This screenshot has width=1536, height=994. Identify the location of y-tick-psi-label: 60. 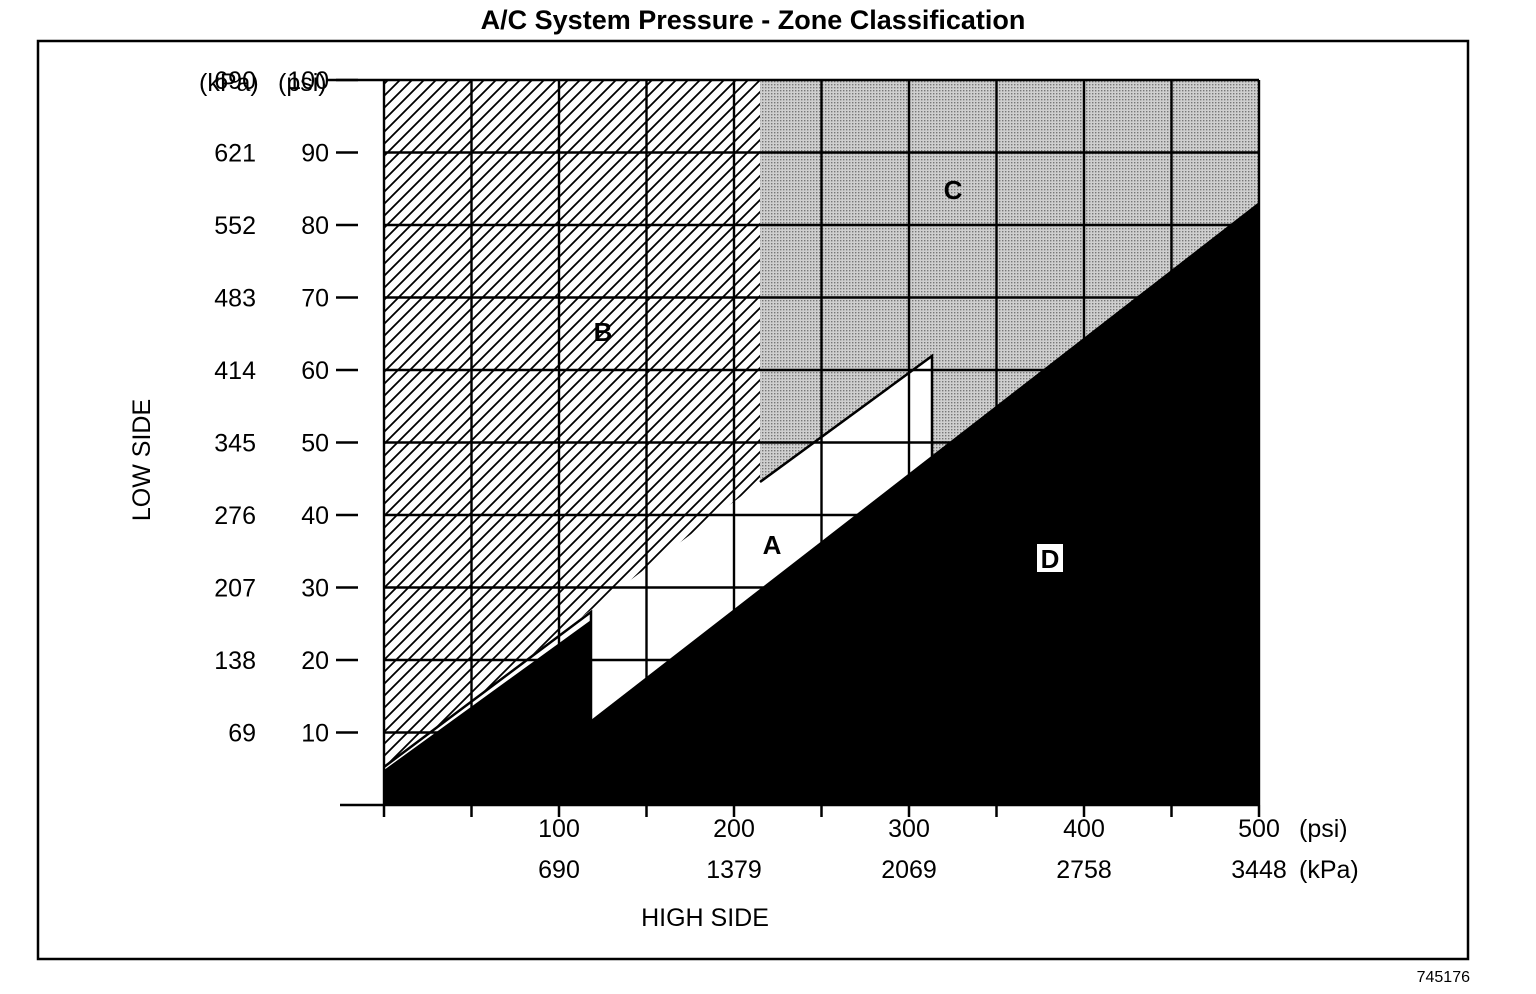
(315, 371).